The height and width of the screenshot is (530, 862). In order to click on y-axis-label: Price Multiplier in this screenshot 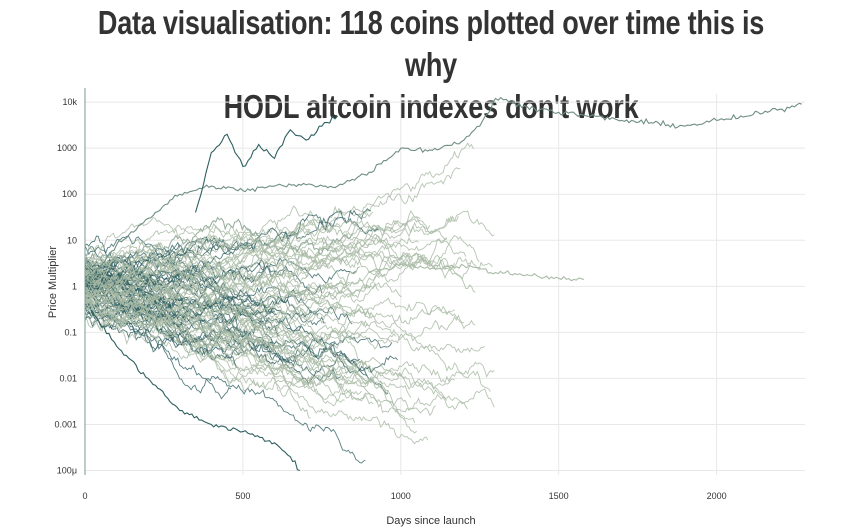, I will do `click(53, 282)`.